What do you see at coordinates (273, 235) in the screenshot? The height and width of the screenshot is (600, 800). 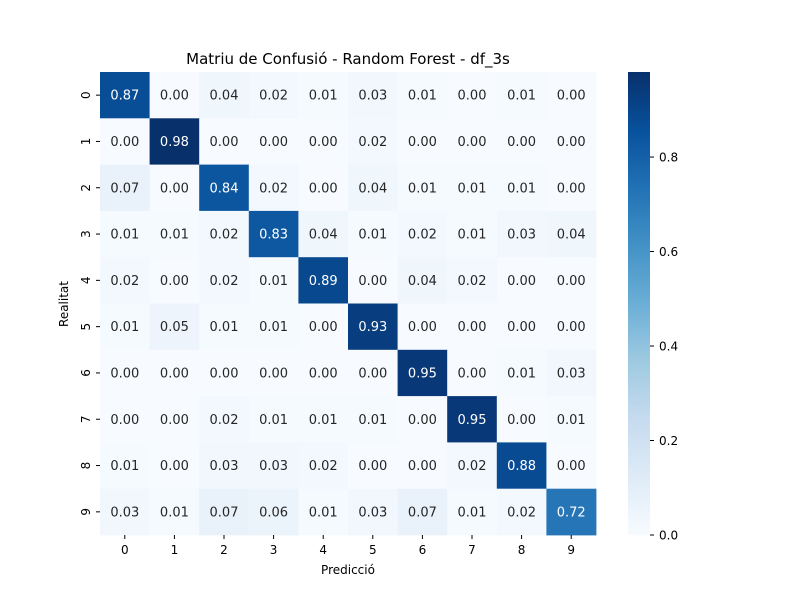 I see `cell-value-label: 0.83` at bounding box center [273, 235].